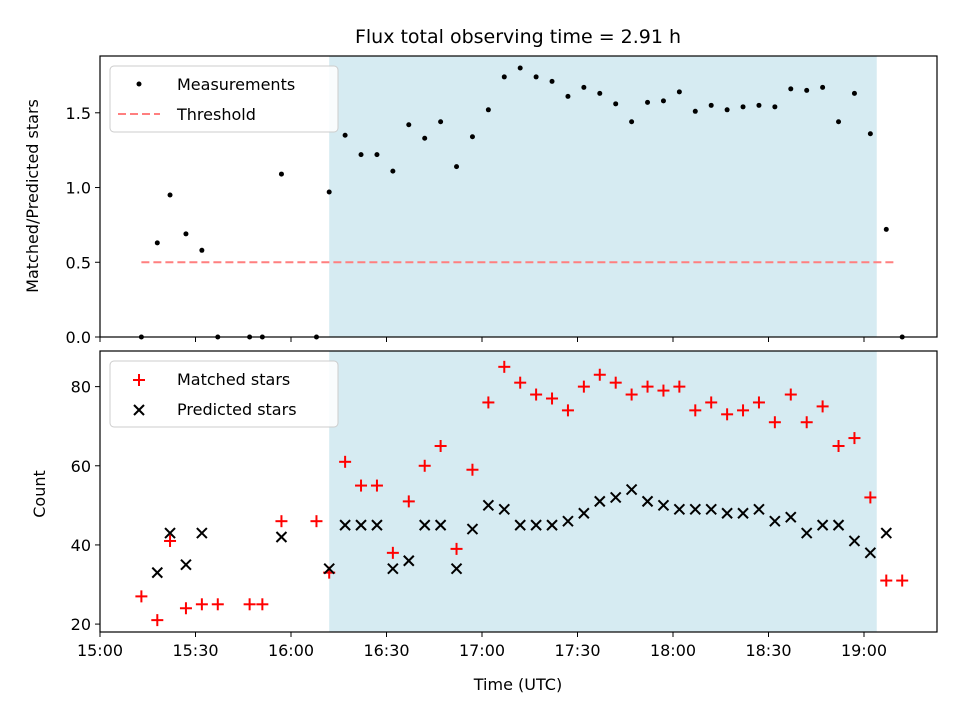 The image size is (960, 720). I want to click on top-y-label: 1.5, so click(78, 113).